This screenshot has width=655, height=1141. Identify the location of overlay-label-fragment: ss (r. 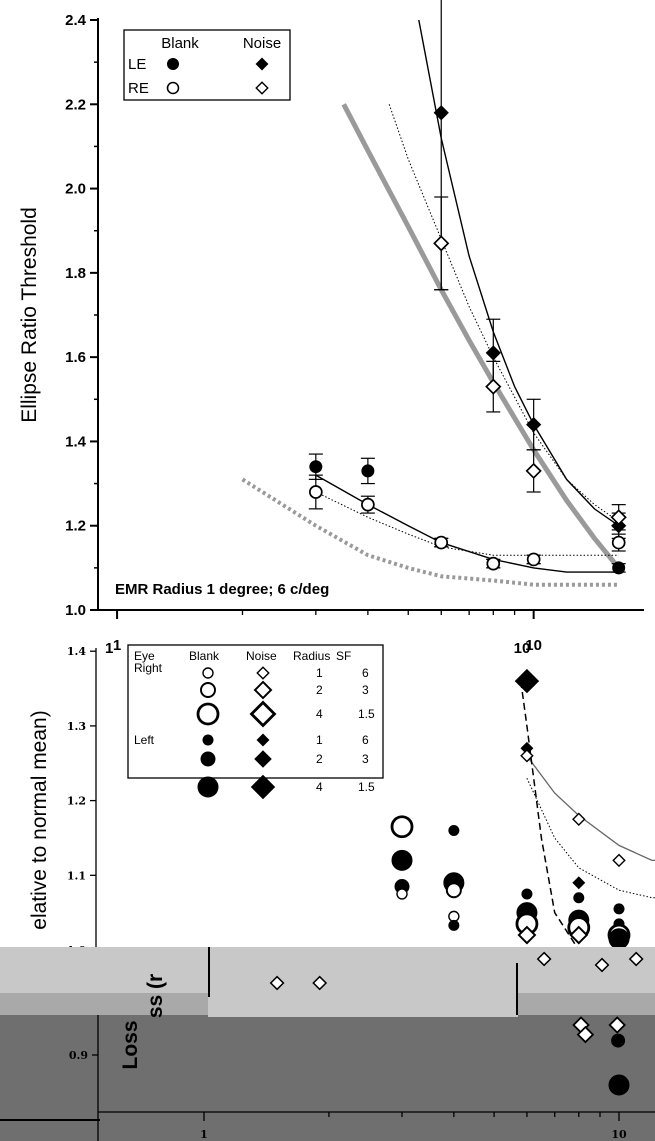
(155, 996).